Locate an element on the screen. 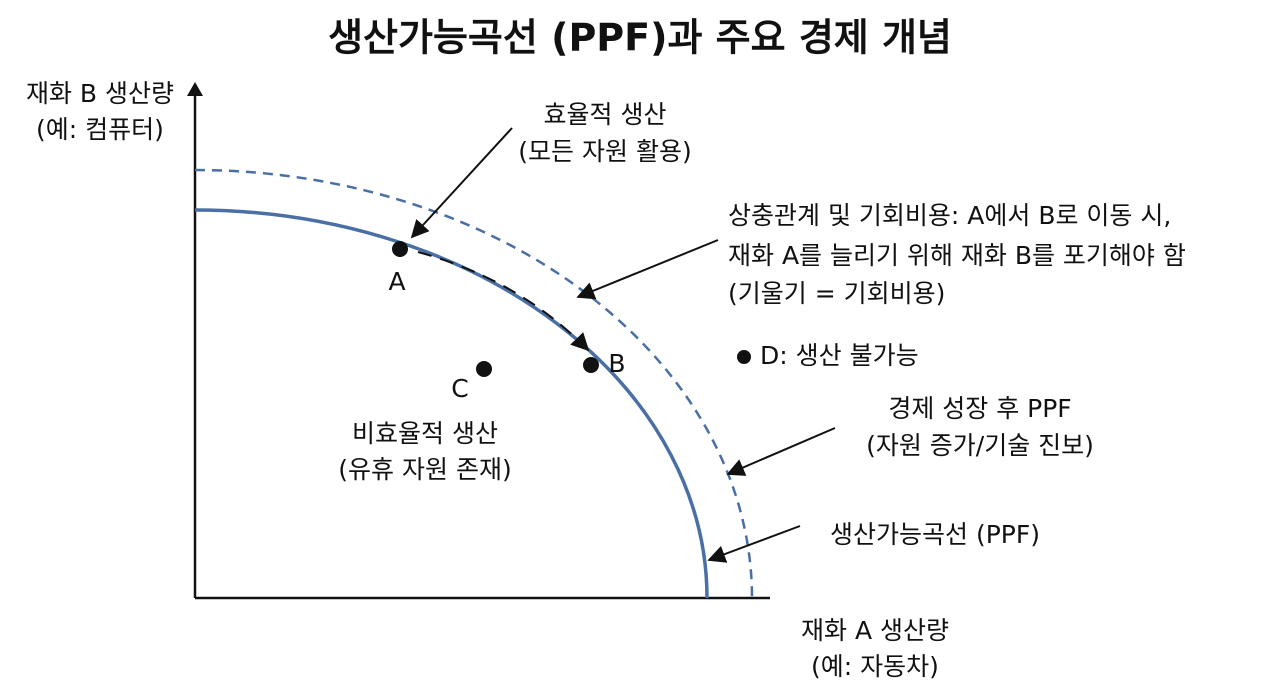 The width and height of the screenshot is (1280, 698). tradeoff-arrow is located at coordinates (503, 301).